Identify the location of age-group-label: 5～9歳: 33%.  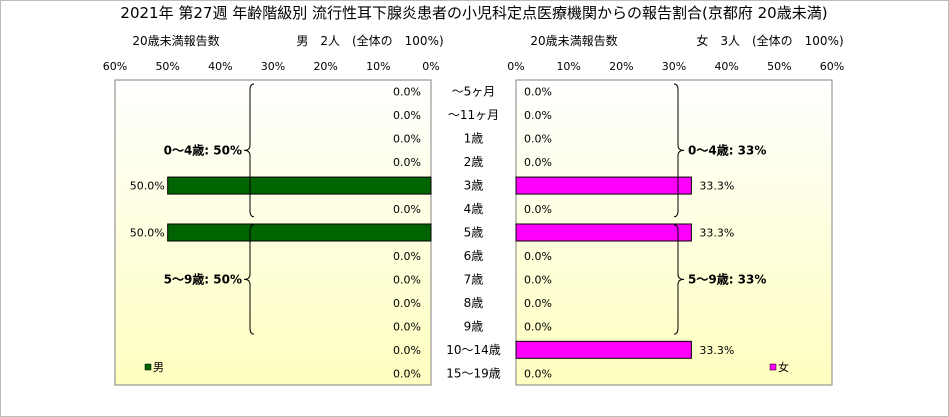
(727, 278).